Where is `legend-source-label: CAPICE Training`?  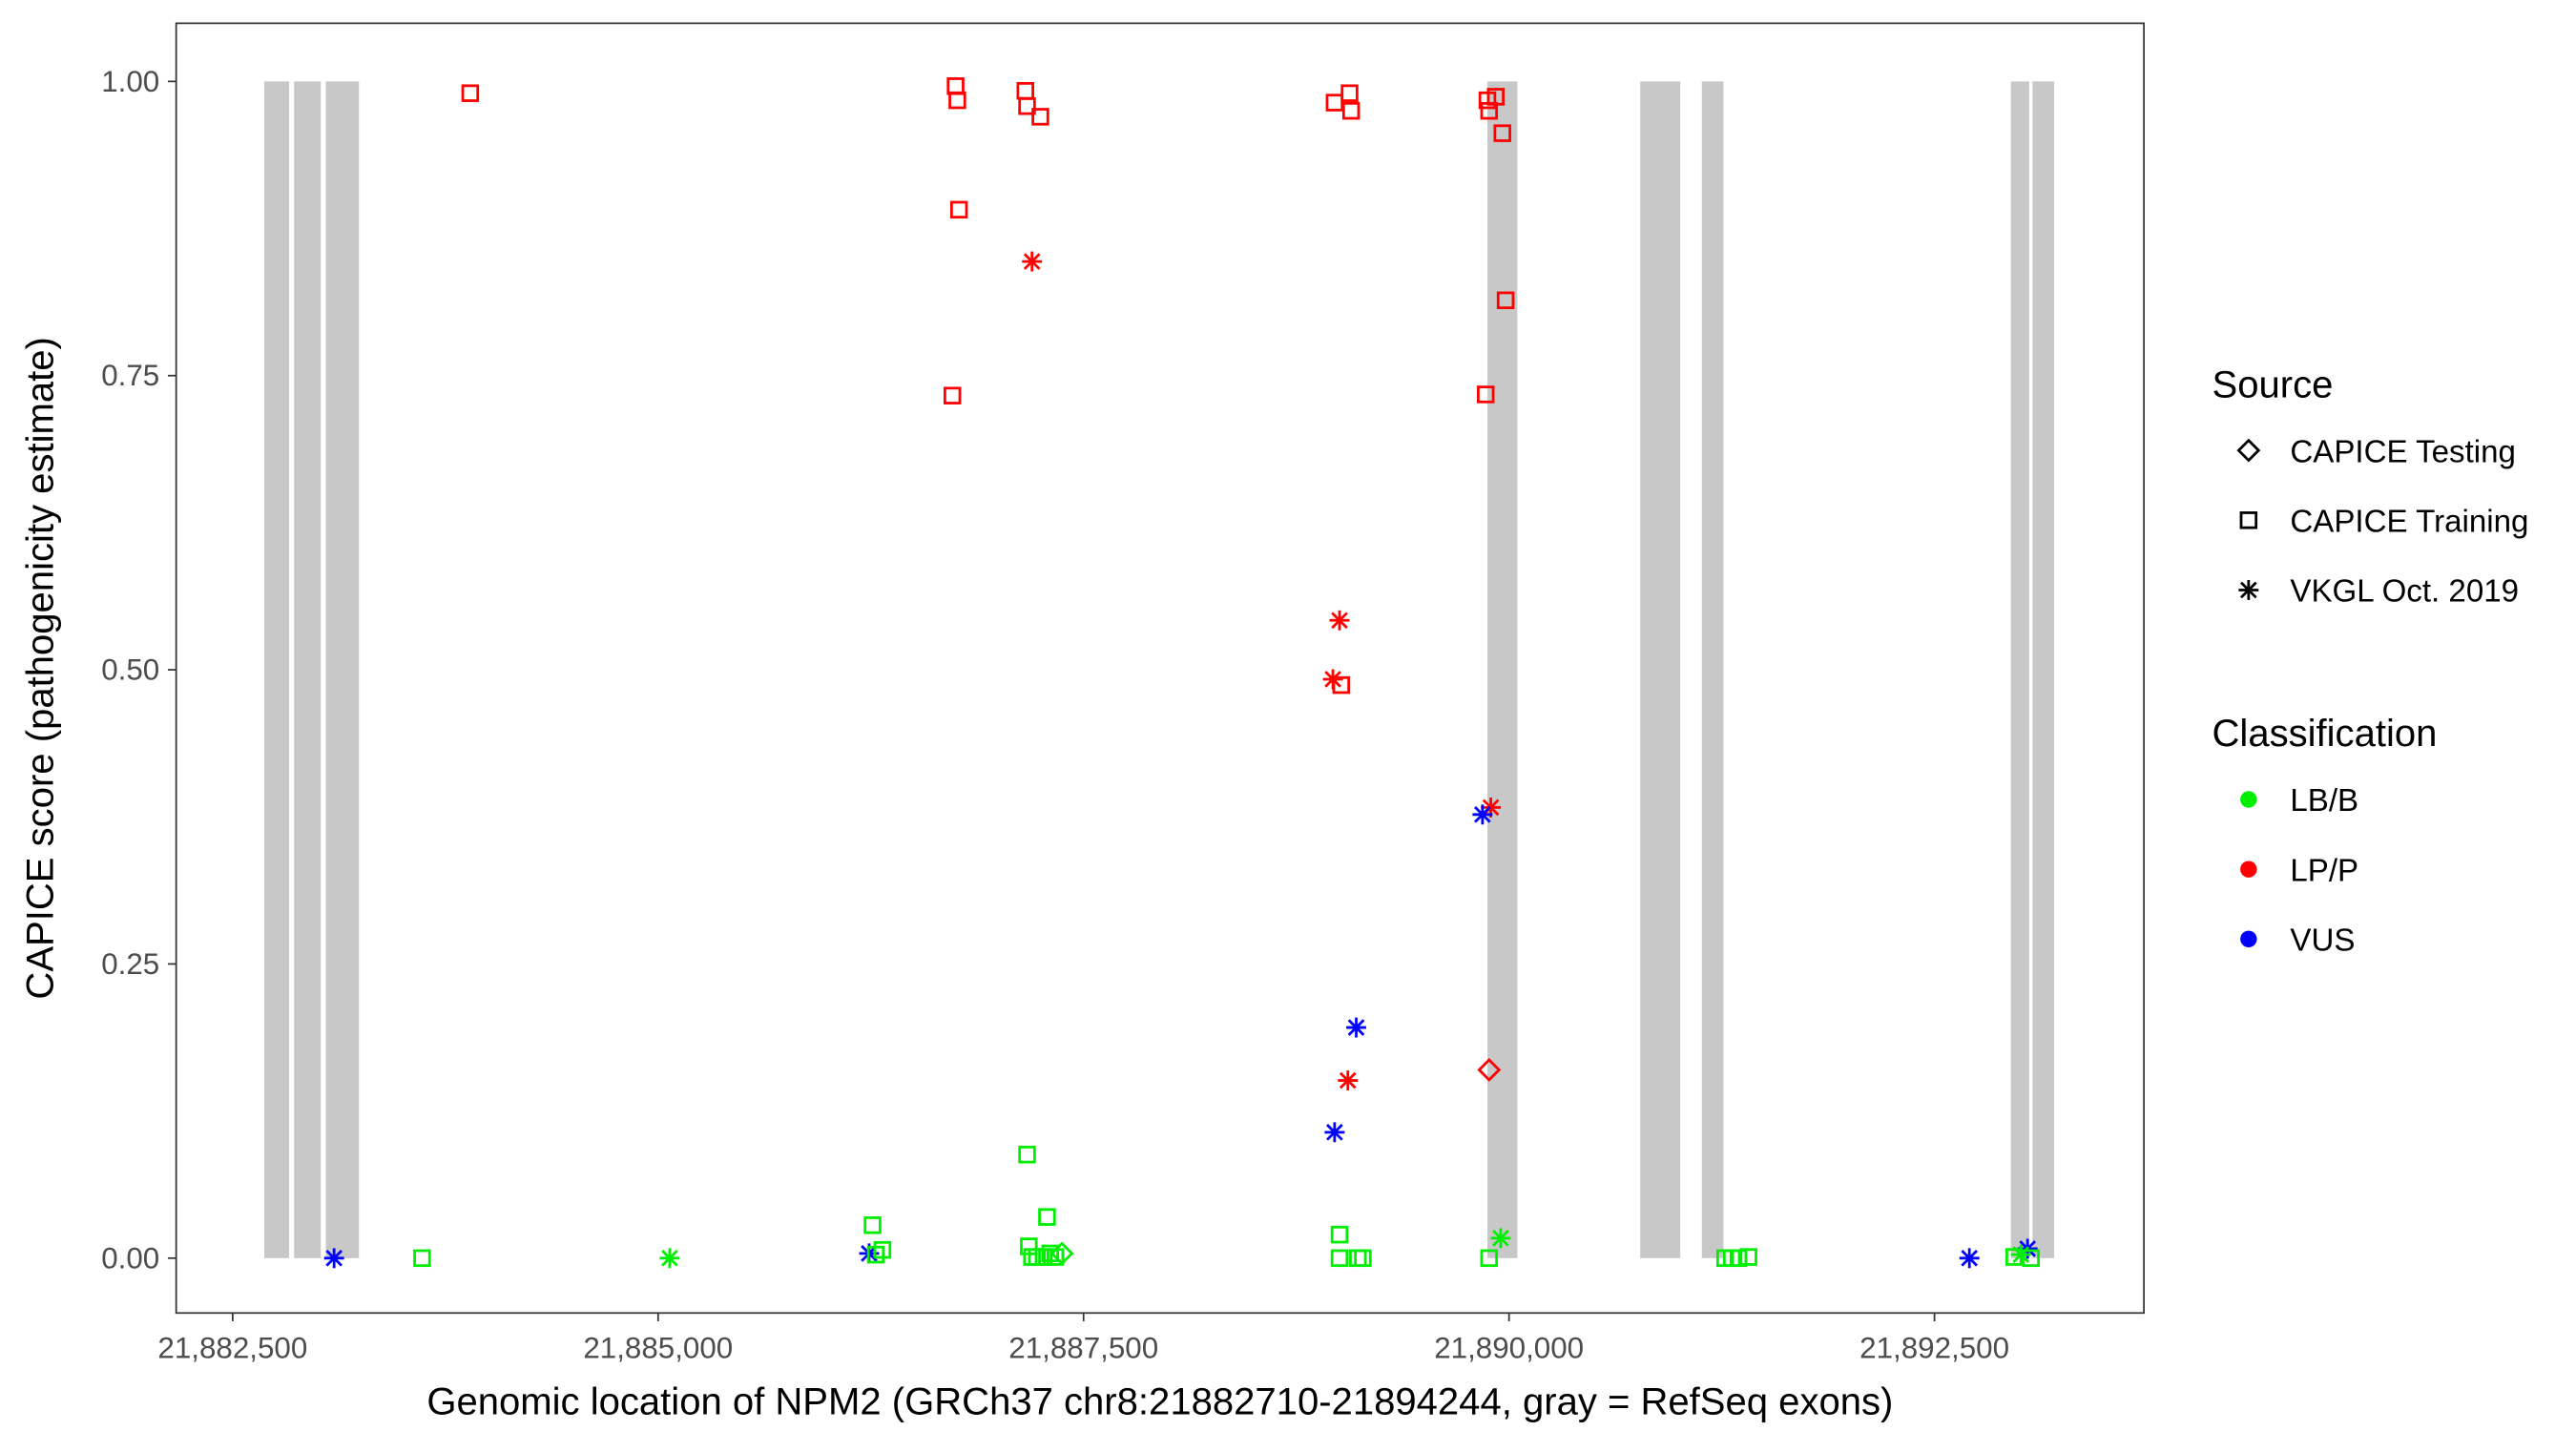 legend-source-label: CAPICE Training is located at coordinates (2409, 521).